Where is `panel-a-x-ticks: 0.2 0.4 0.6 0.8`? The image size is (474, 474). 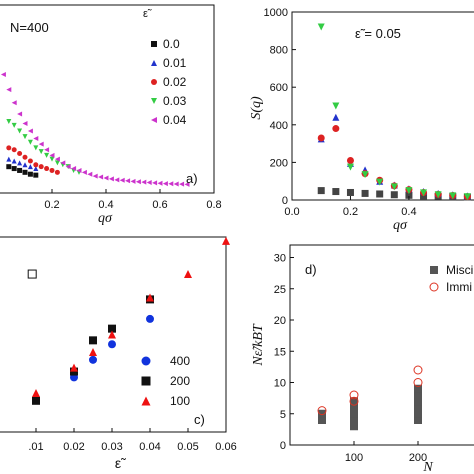 panel-a-x-ticks: 0.2 0.4 0.6 0.8 is located at coordinates (133, 200).